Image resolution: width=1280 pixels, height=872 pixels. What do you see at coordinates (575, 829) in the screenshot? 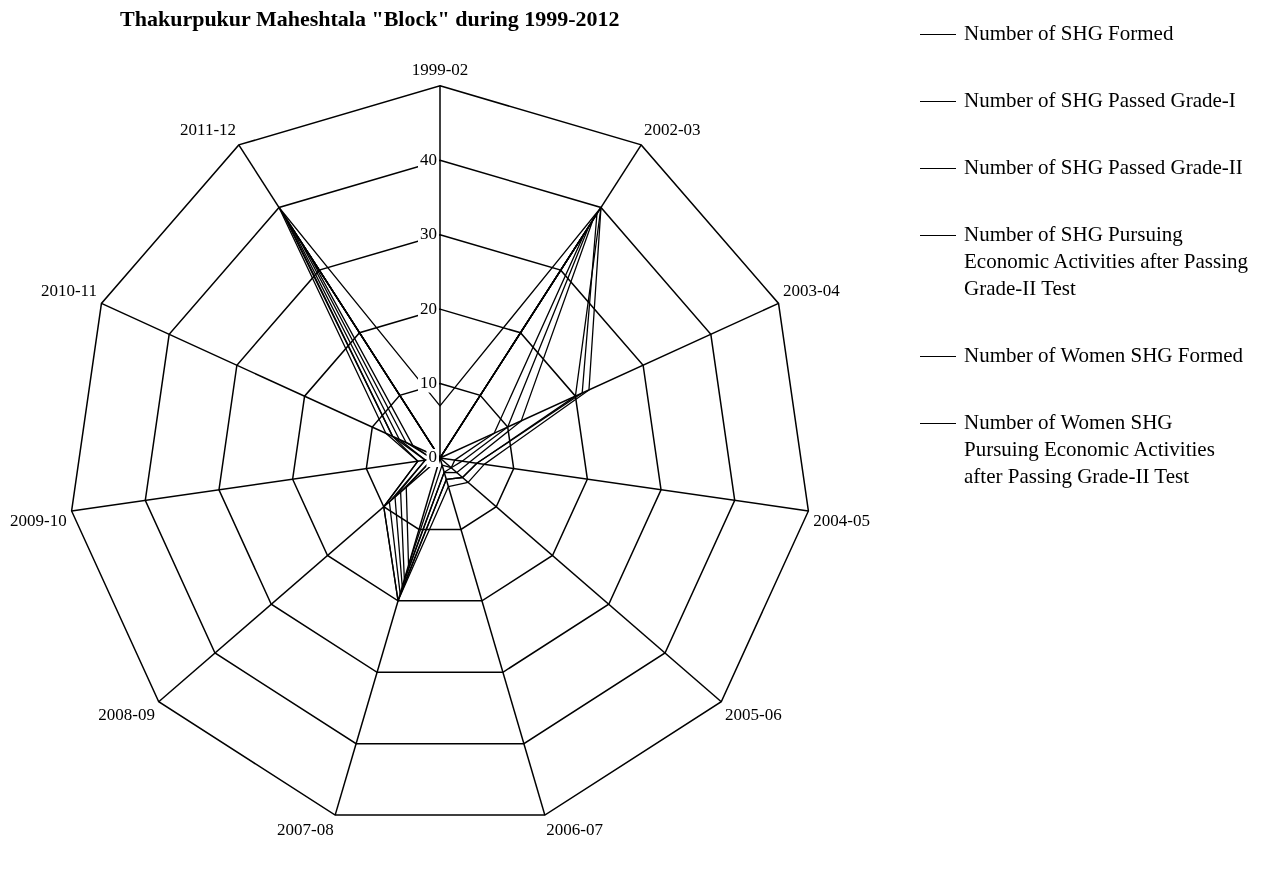
I see `spoke-label: 2006-07` at bounding box center [575, 829].